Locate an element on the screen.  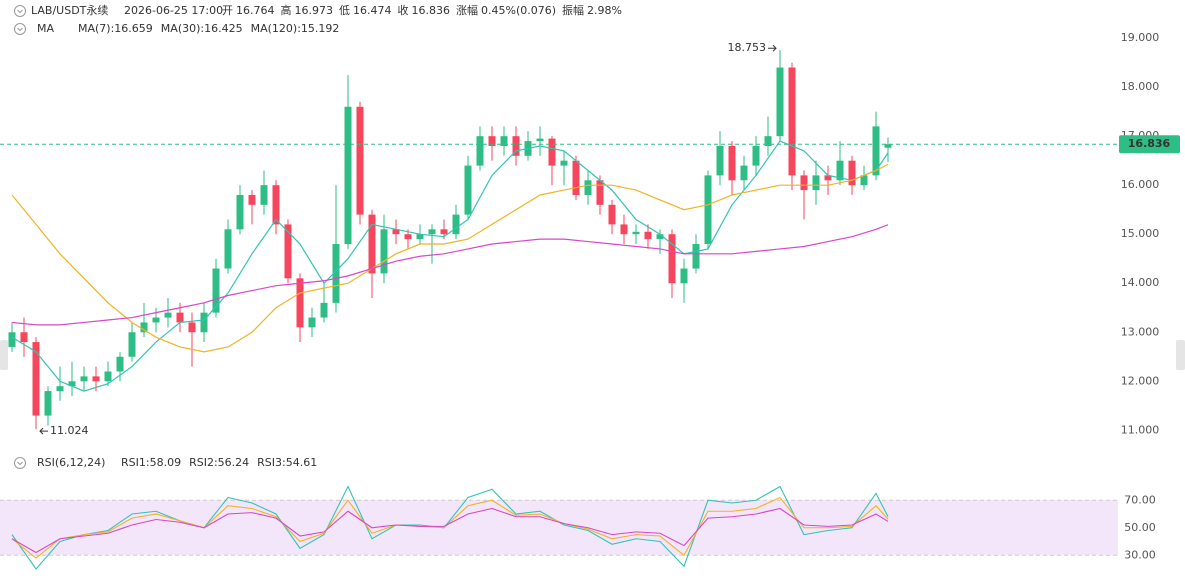
y-tick-label: 19.000 is located at coordinates (1140, 37).